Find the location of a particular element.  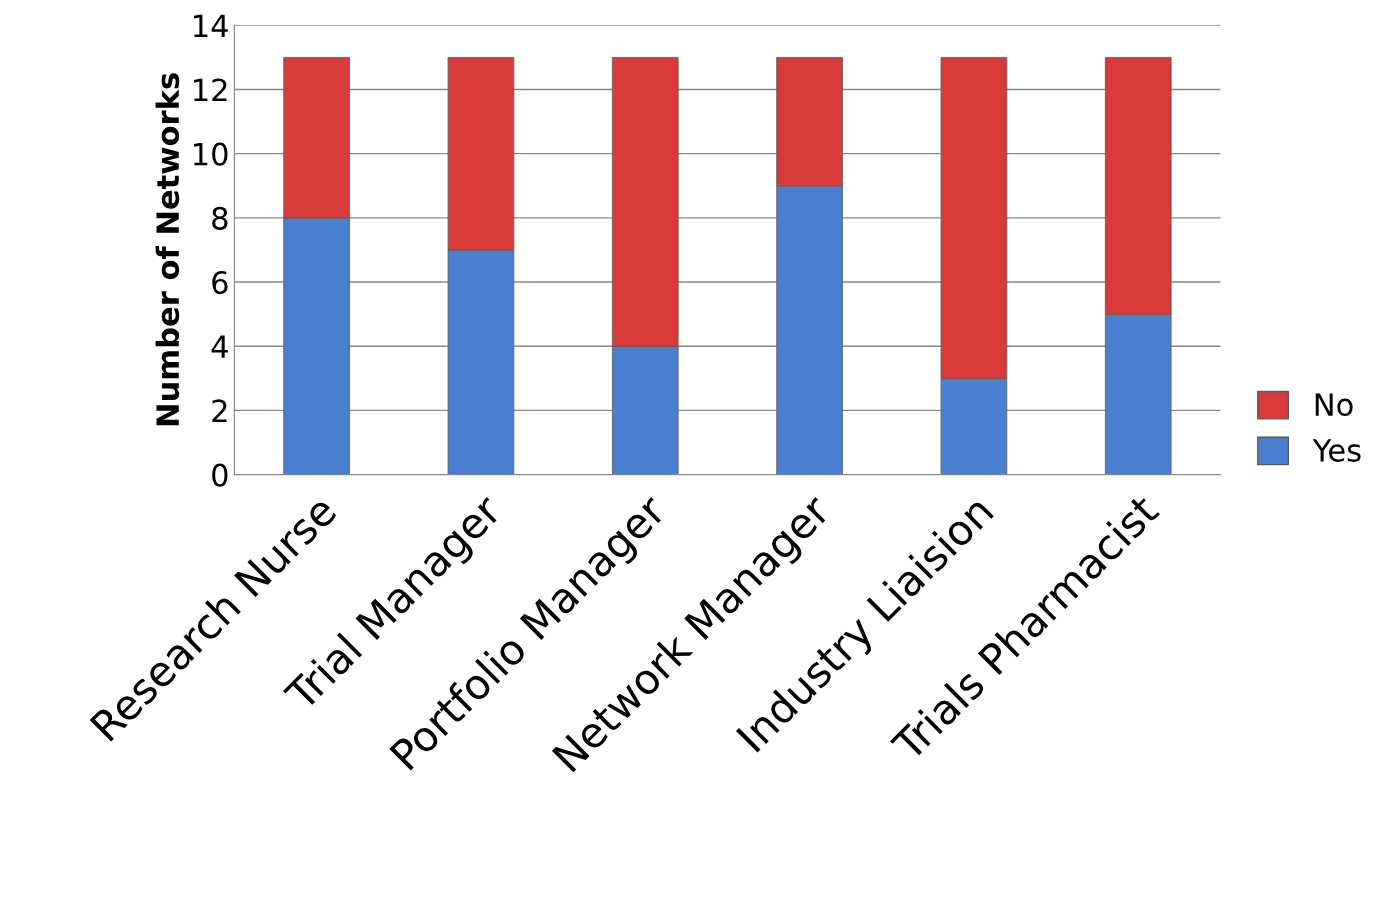

y-tick-label: 14 is located at coordinates (211, 25).